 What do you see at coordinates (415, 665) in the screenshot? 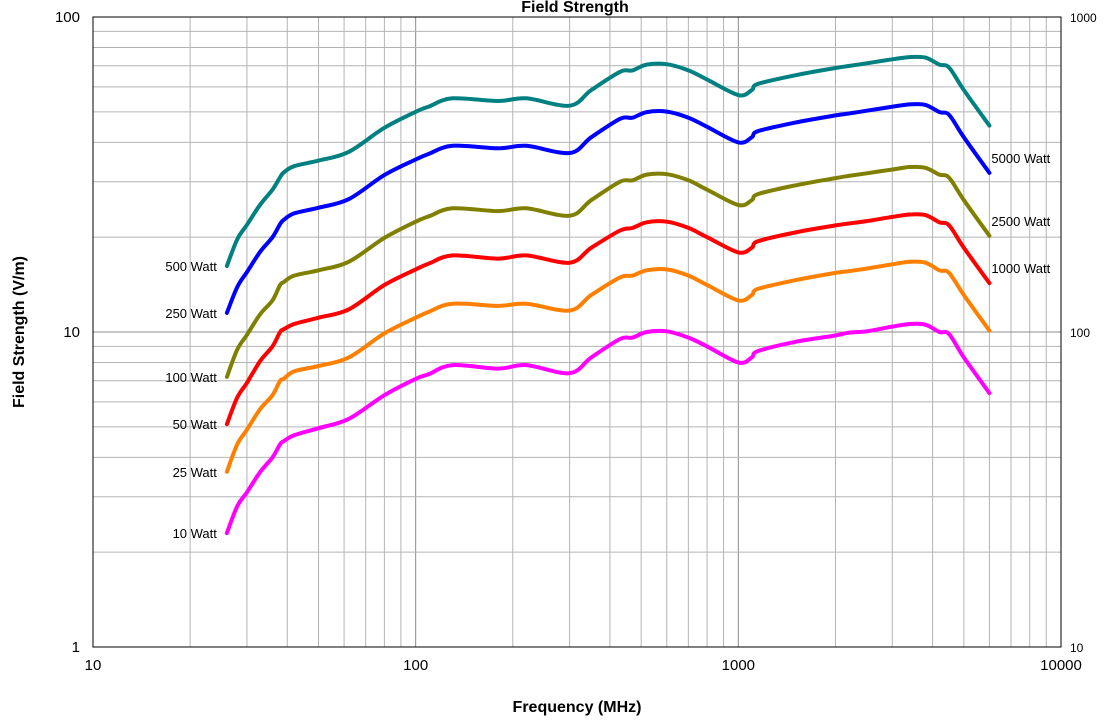
I see `x-tick-label: 100` at bounding box center [415, 665].